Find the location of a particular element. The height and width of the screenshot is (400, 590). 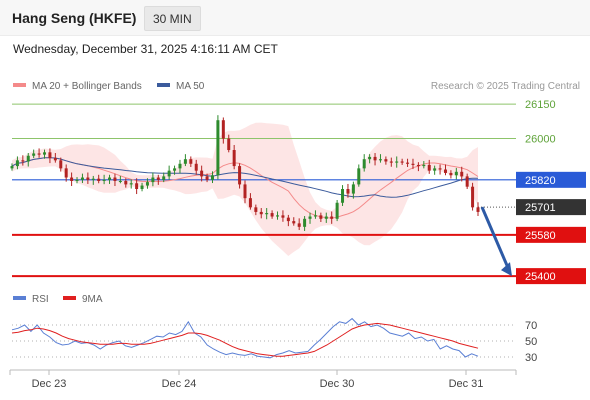

legend-ma50: MA 50 is located at coordinates (180, 86).